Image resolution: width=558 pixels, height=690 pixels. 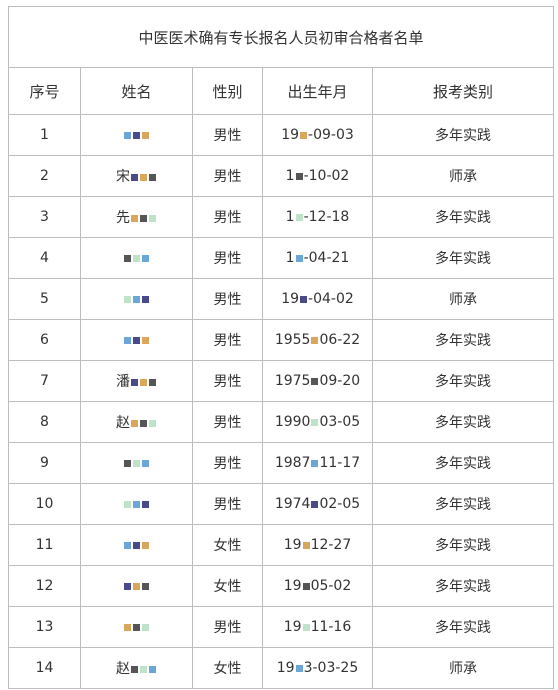 I want to click on cell-name: 赵, so click(x=136, y=668).